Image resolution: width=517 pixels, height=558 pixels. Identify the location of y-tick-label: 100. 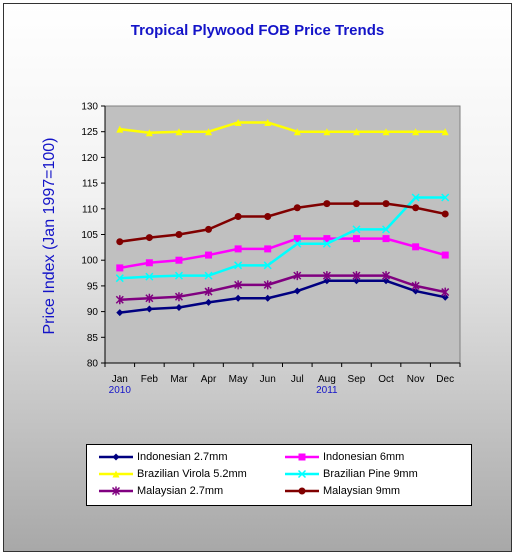
(89, 261).